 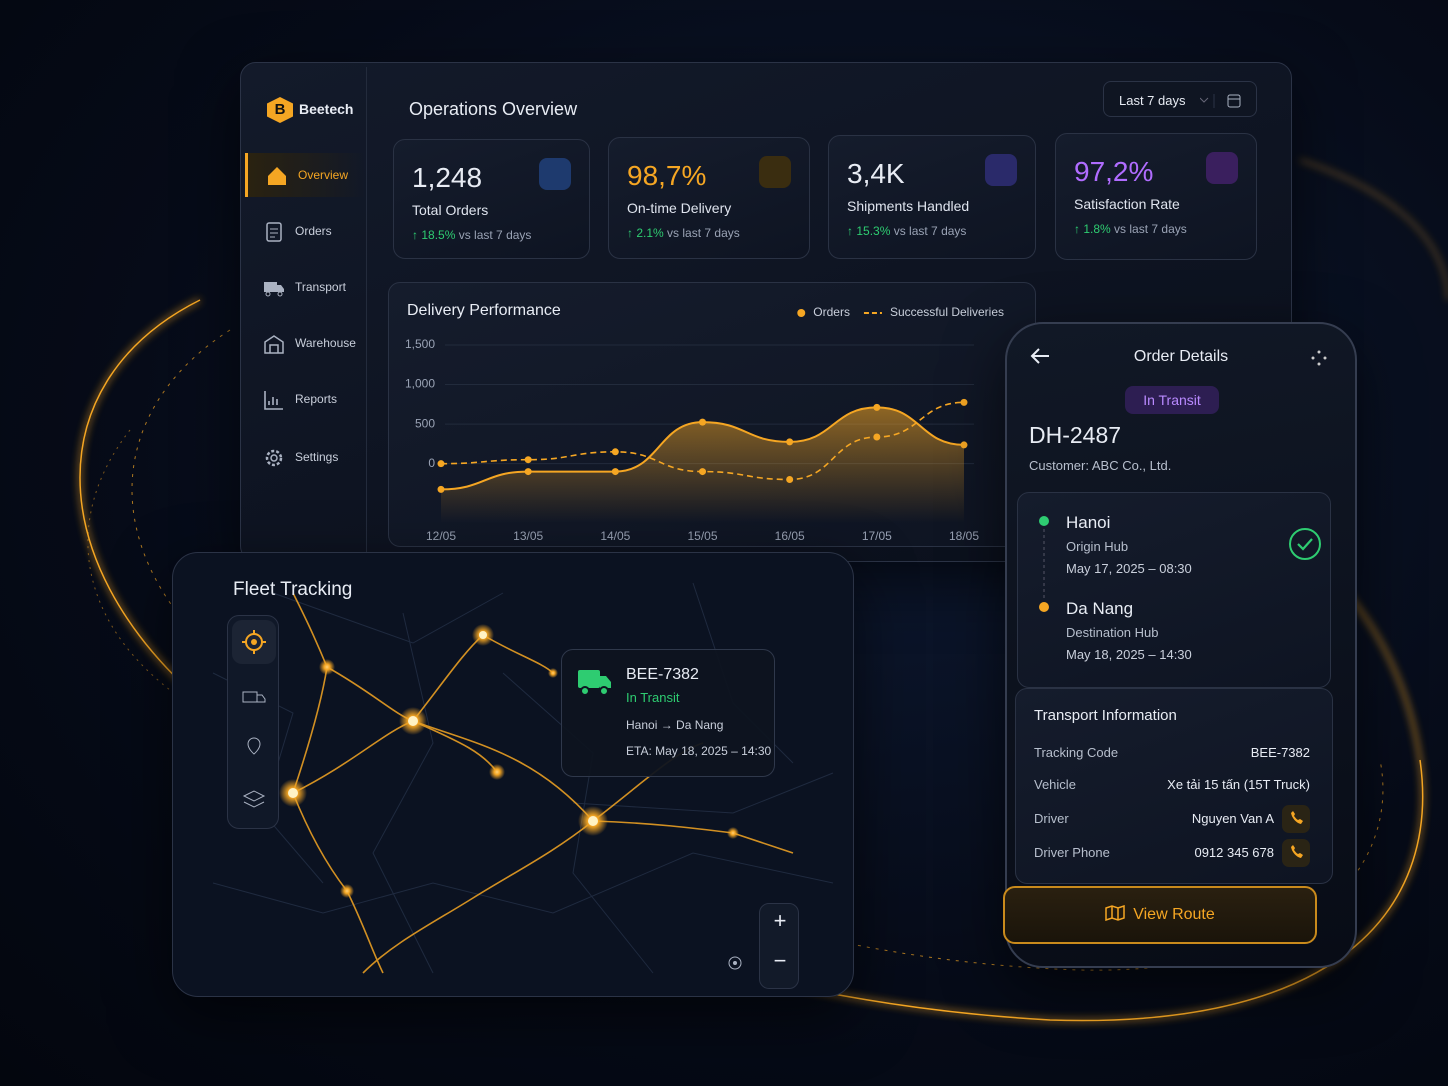 What do you see at coordinates (667, 175) in the screenshot?
I see `kpi-value: 98,7%` at bounding box center [667, 175].